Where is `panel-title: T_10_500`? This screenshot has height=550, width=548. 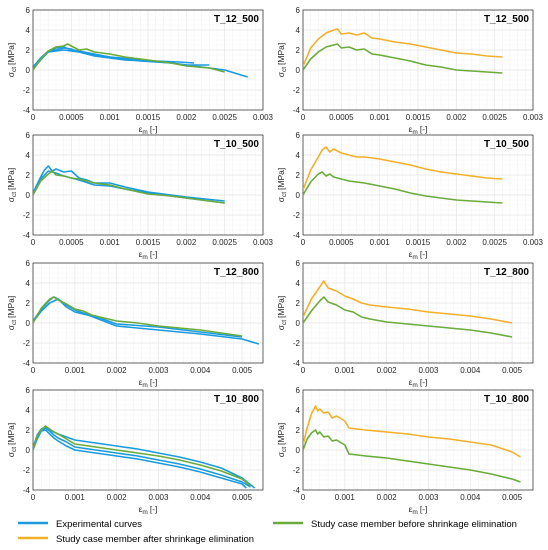
panel-title: T_10_500 is located at coordinates (236, 144).